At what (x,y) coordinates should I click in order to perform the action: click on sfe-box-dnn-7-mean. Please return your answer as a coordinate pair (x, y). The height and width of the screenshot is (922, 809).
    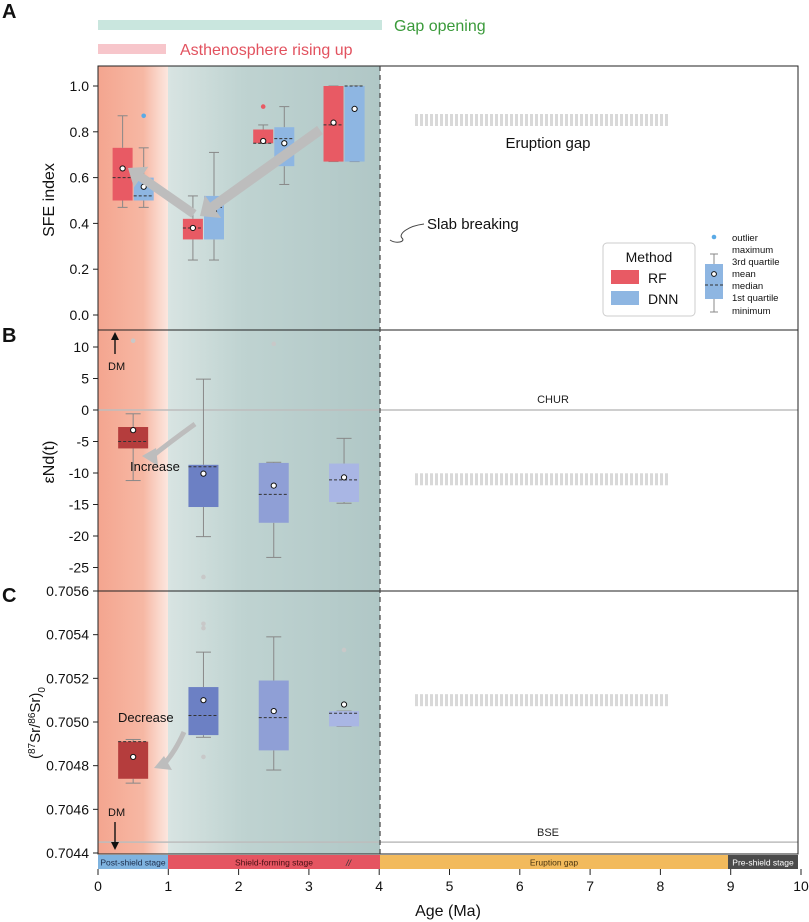
    Looking at the image, I should click on (354, 109).